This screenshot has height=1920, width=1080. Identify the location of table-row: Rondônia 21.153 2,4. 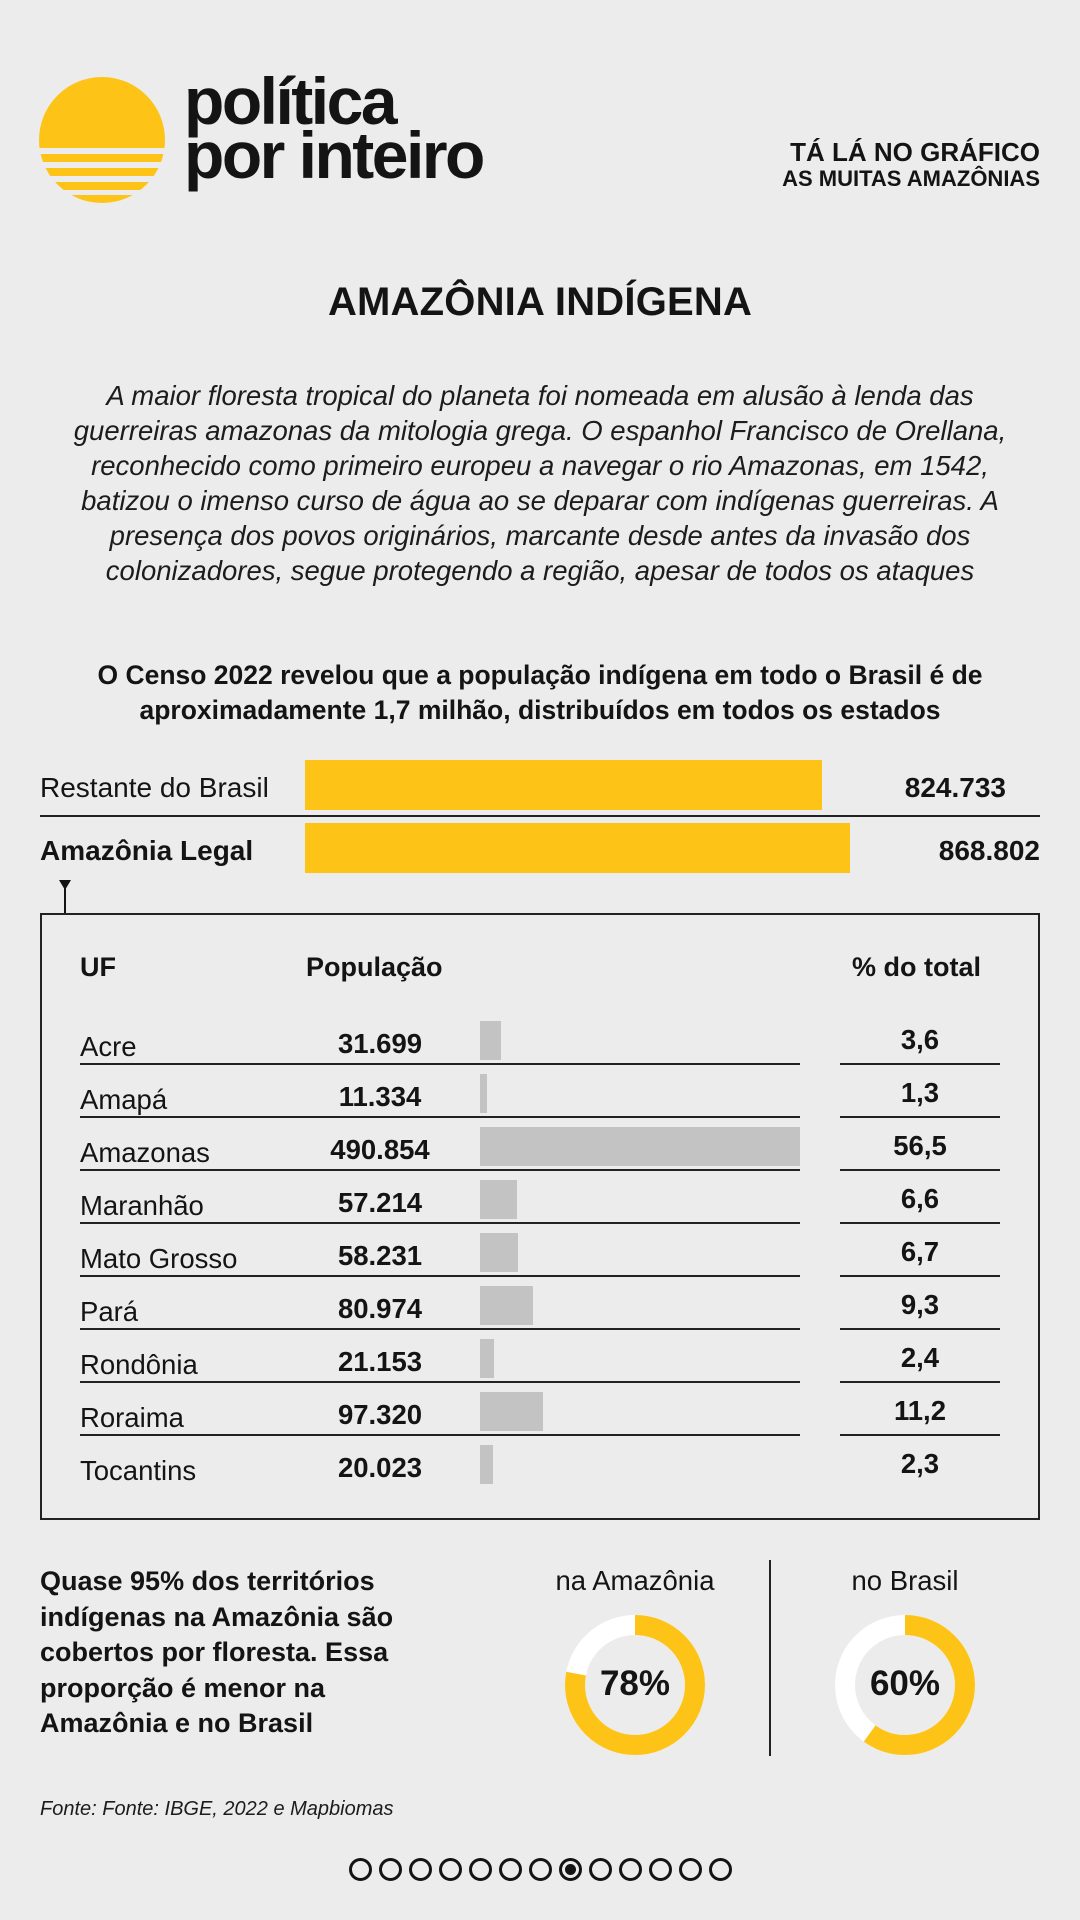
(540, 1362).